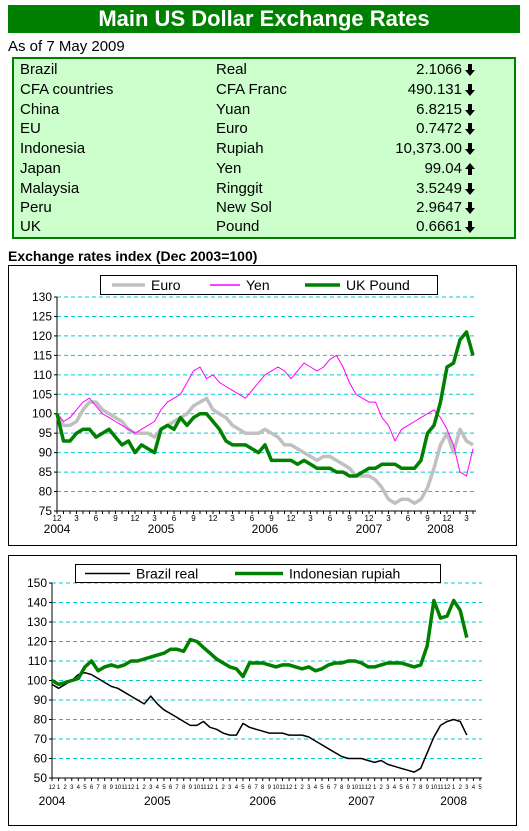  I want to click on y-tick-label: 105, so click(42, 394).